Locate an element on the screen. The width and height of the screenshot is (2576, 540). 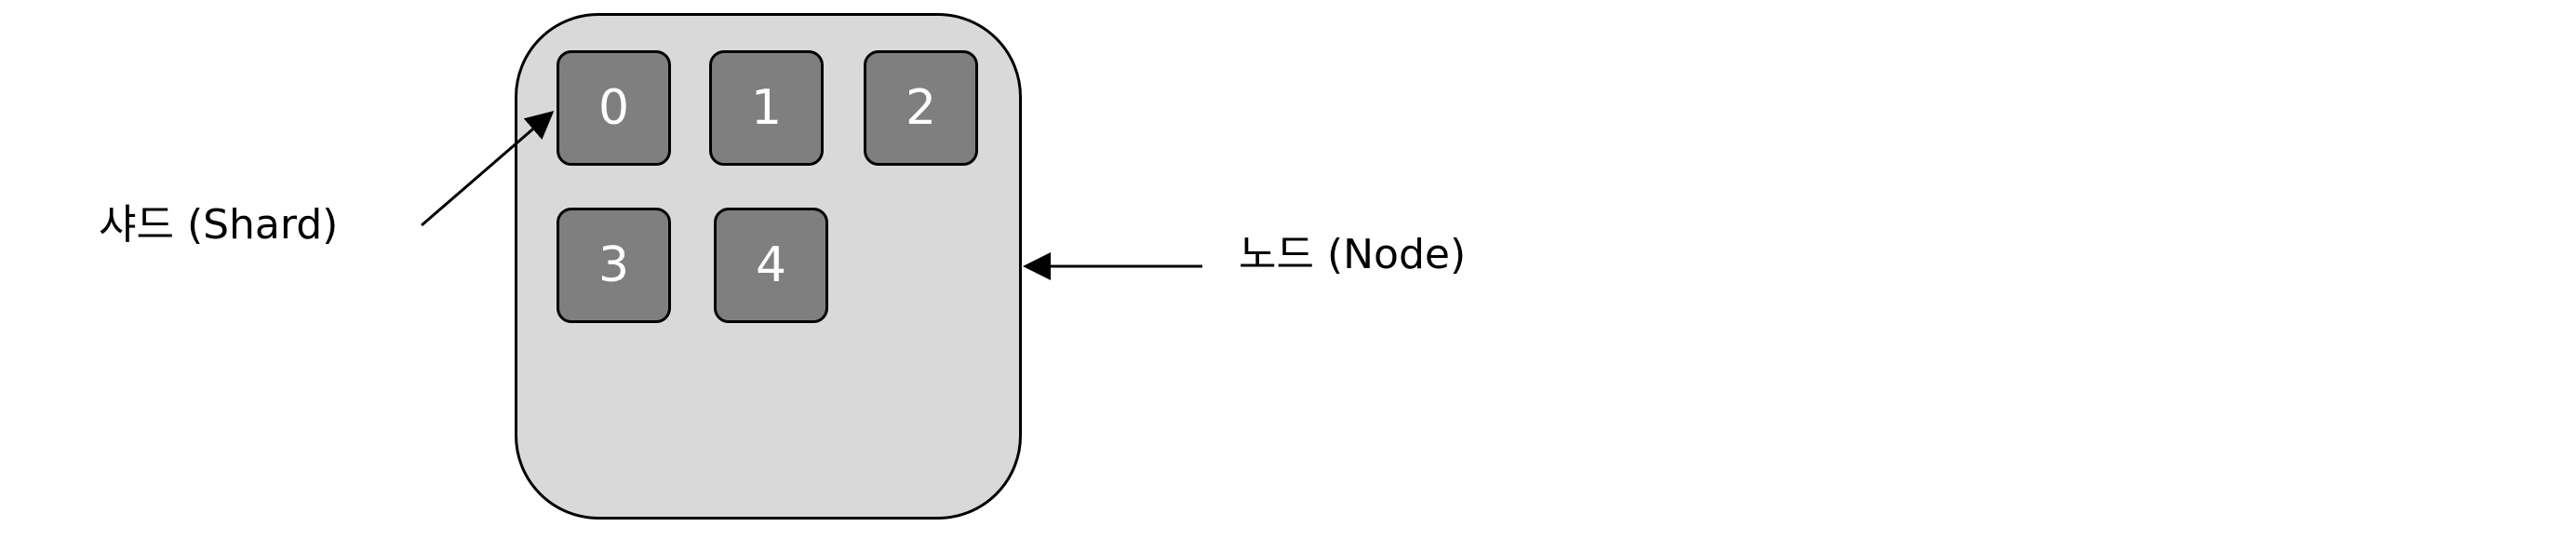
node-callout-label: 노드 (Node) is located at coordinates (1353, 255).